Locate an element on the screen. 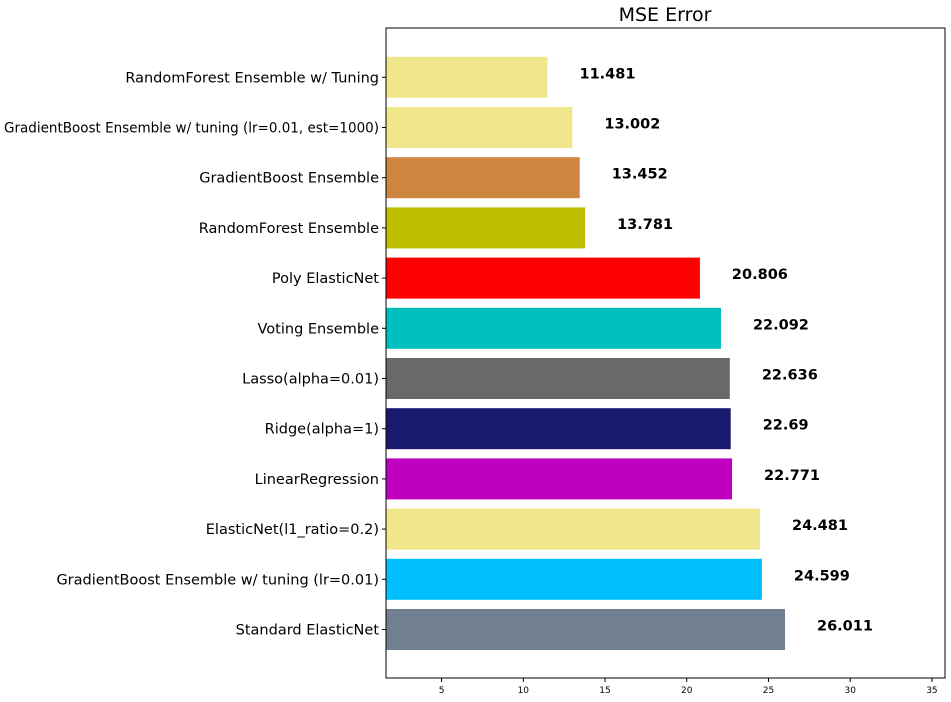 The height and width of the screenshot is (702, 951). data-label: 26.011 is located at coordinates (845, 627).